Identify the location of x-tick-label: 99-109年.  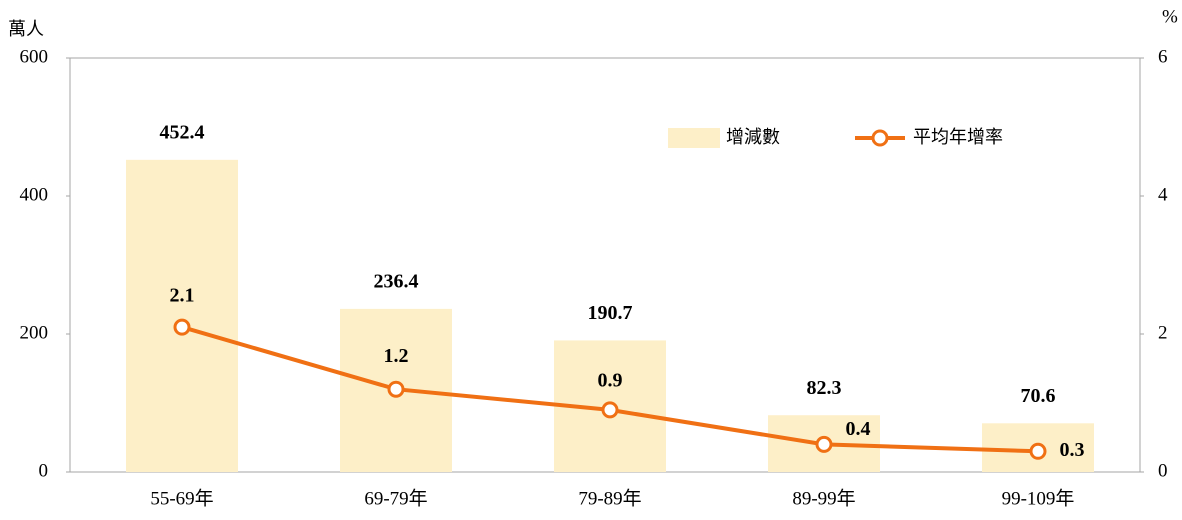
(1038, 498).